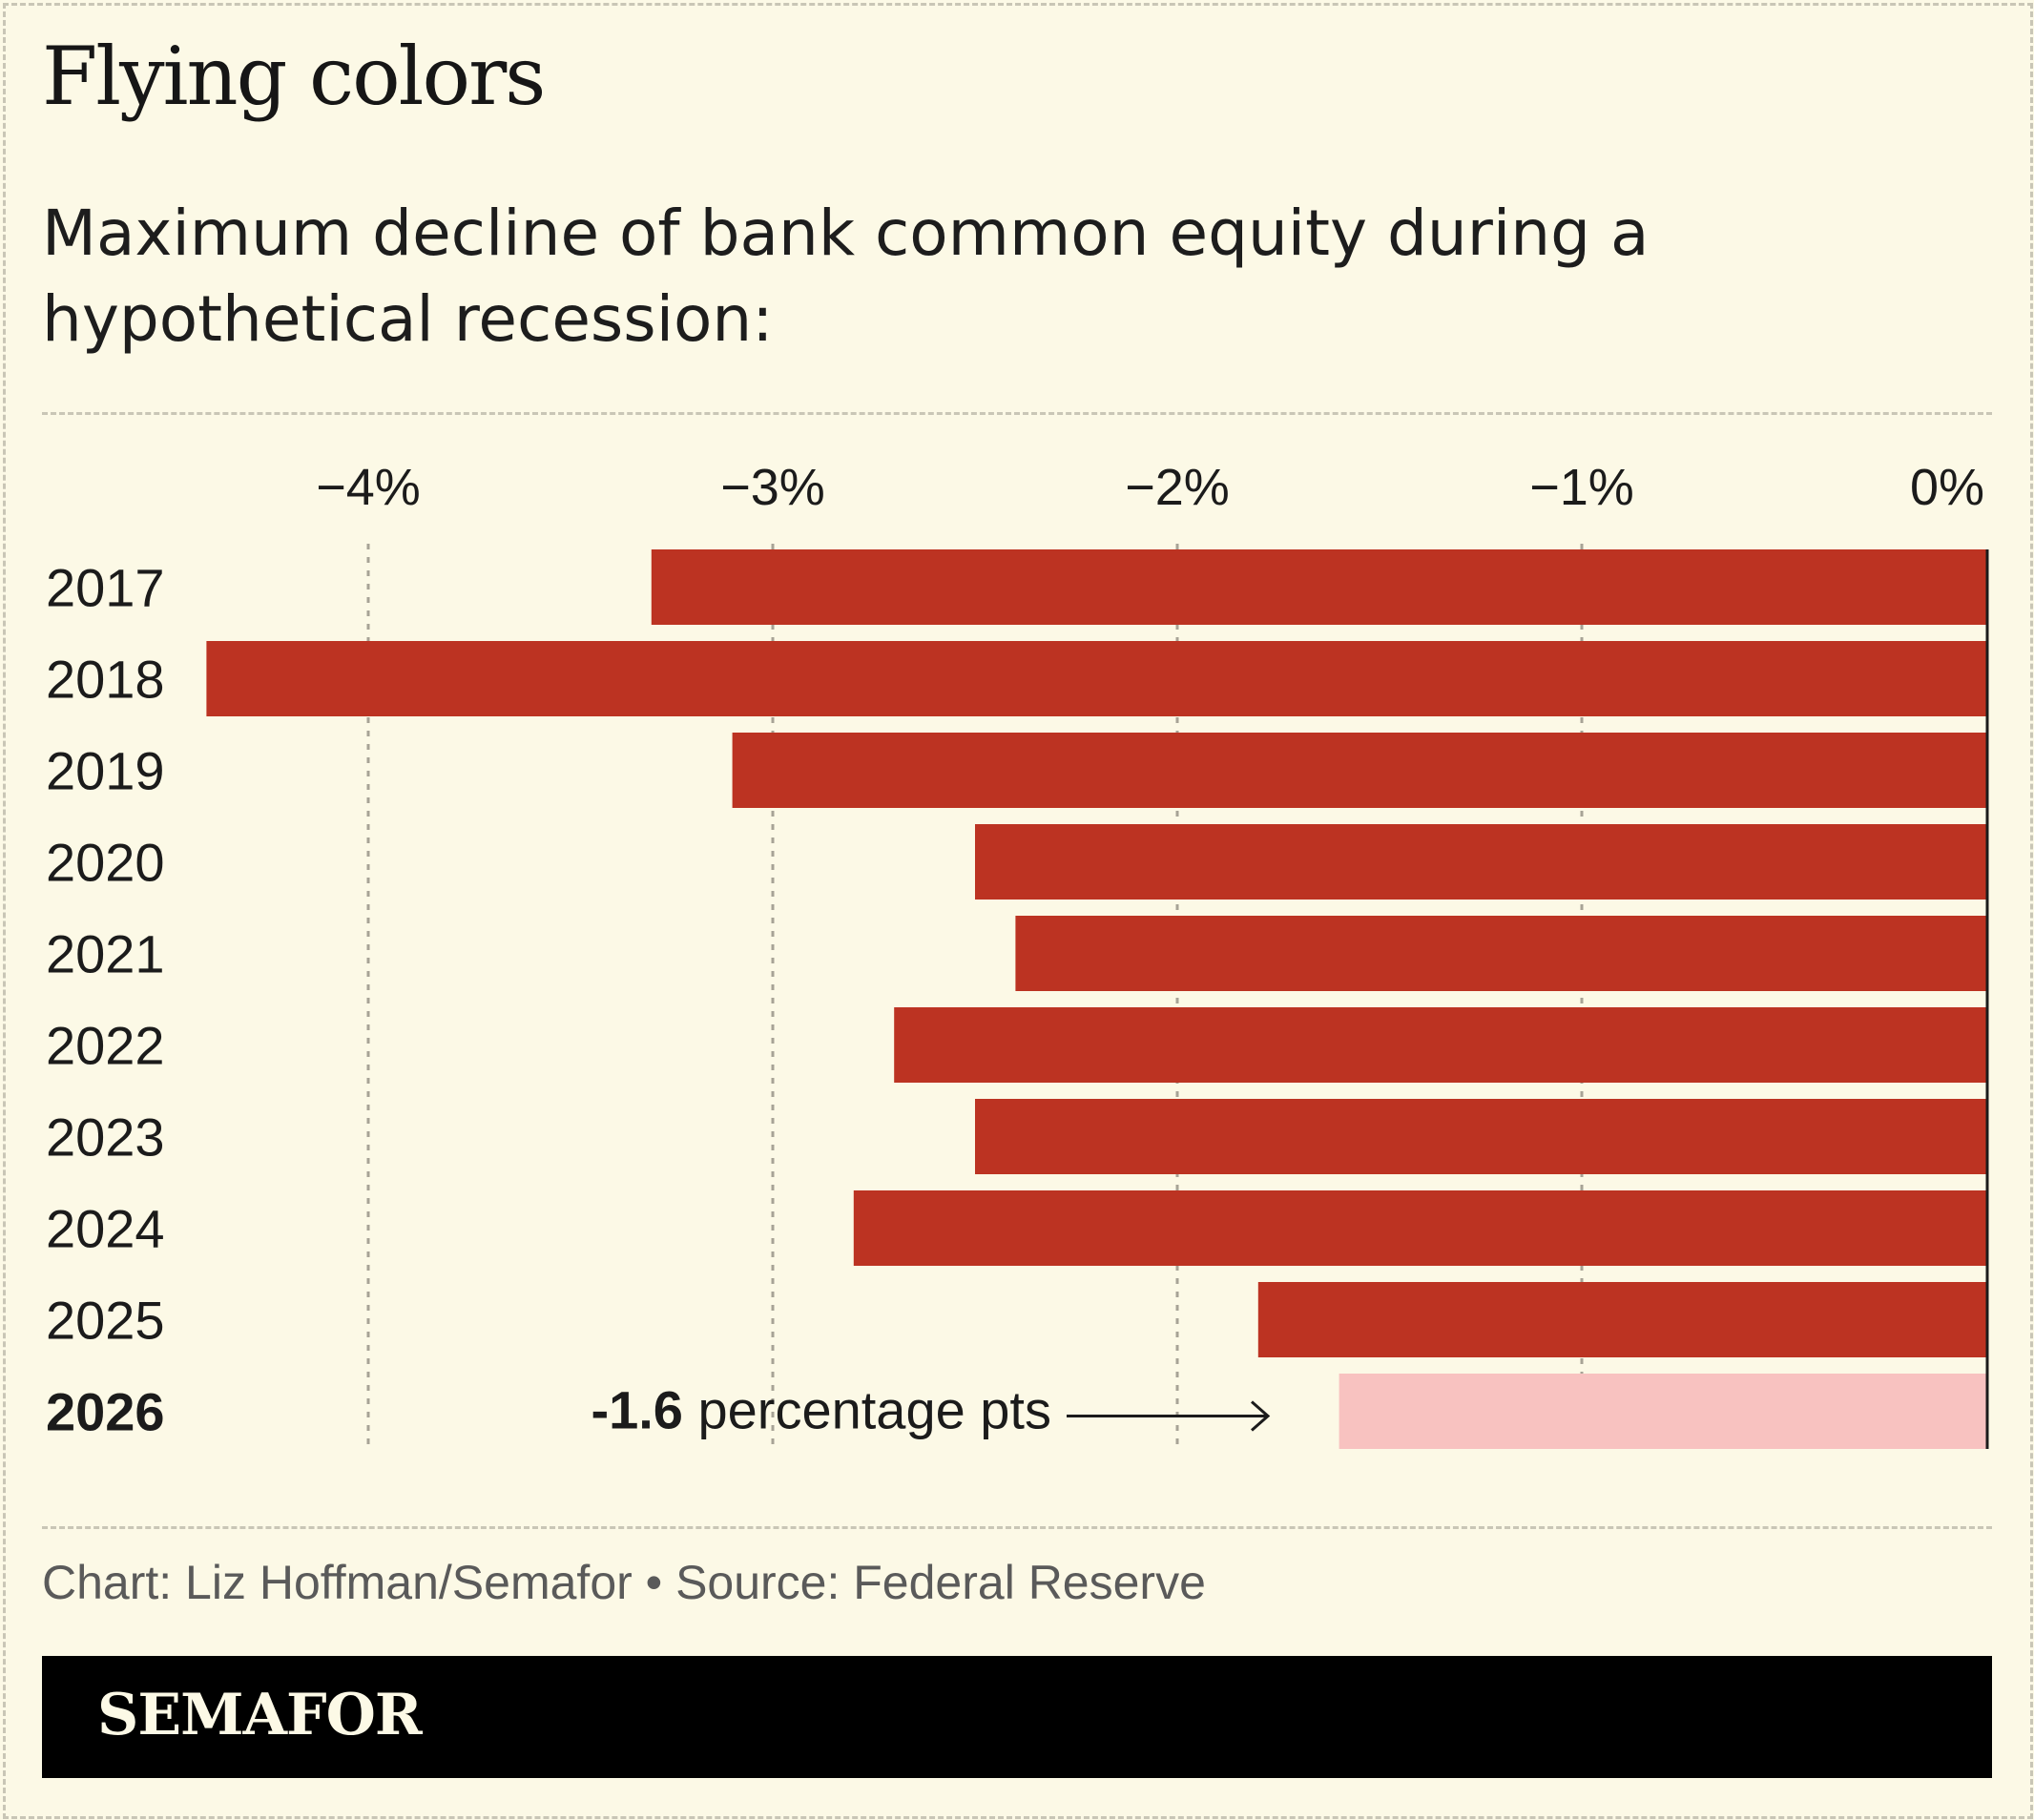 This screenshot has width=2034, height=1820. I want to click on annotation: -1.6 percentage pts, so click(931, 1410).